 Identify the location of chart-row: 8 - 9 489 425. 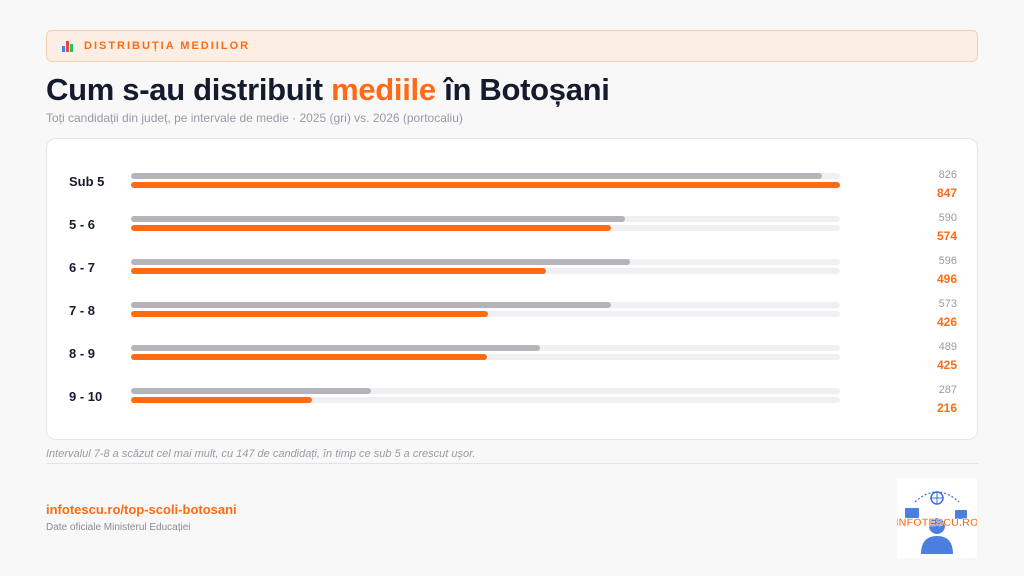
(512, 361).